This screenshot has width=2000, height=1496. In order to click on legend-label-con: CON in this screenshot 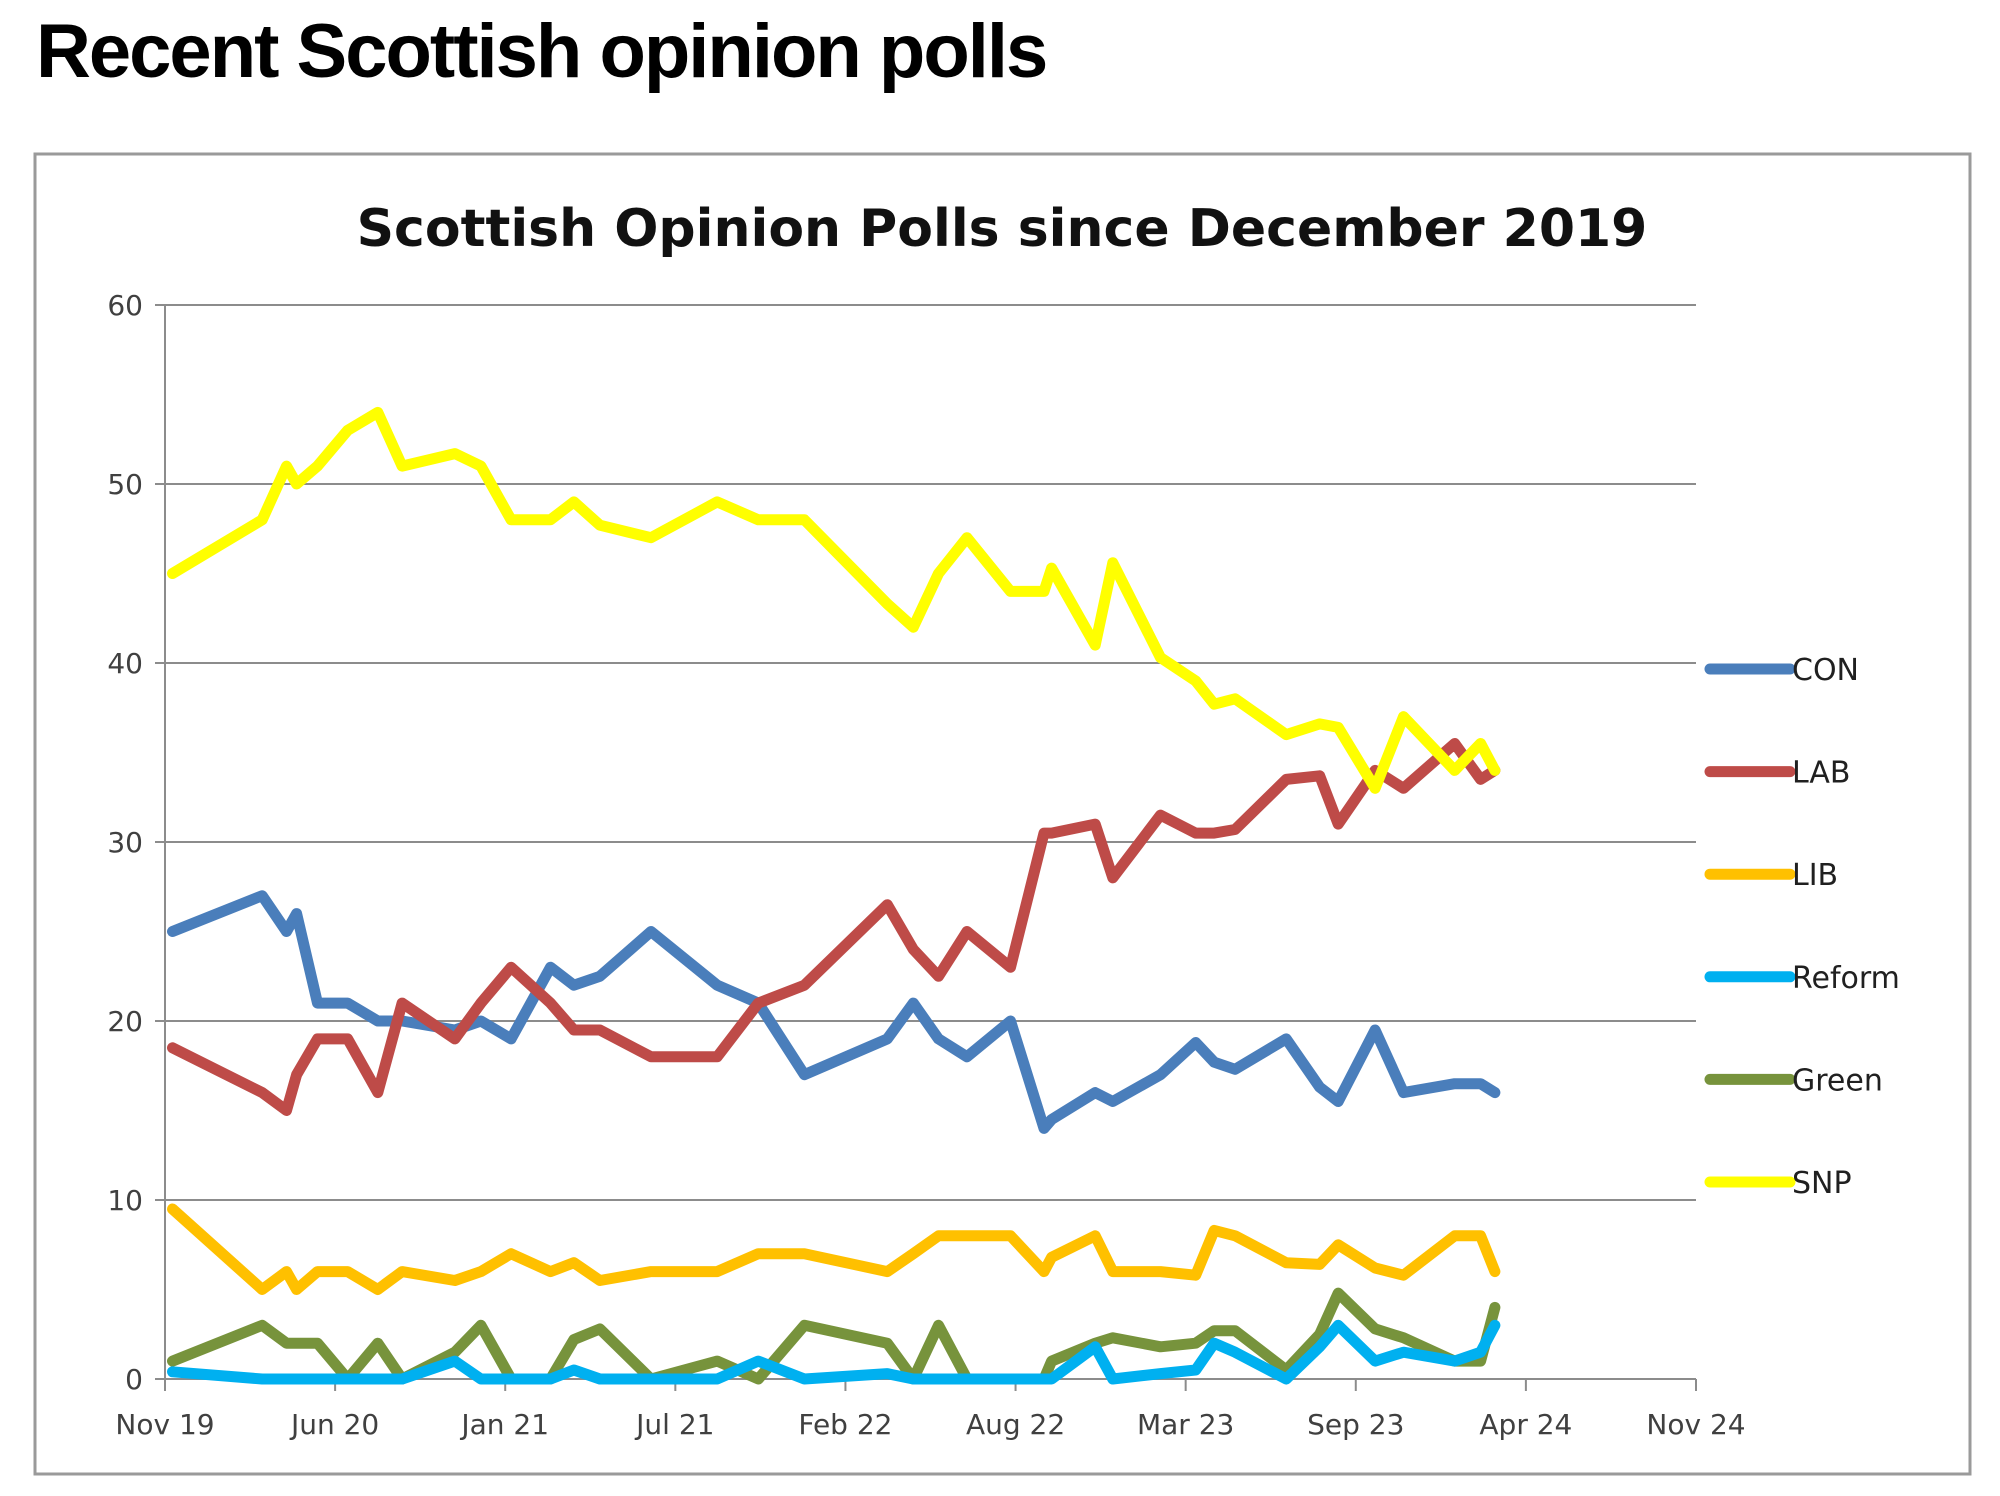, I will do `click(1825, 670)`.